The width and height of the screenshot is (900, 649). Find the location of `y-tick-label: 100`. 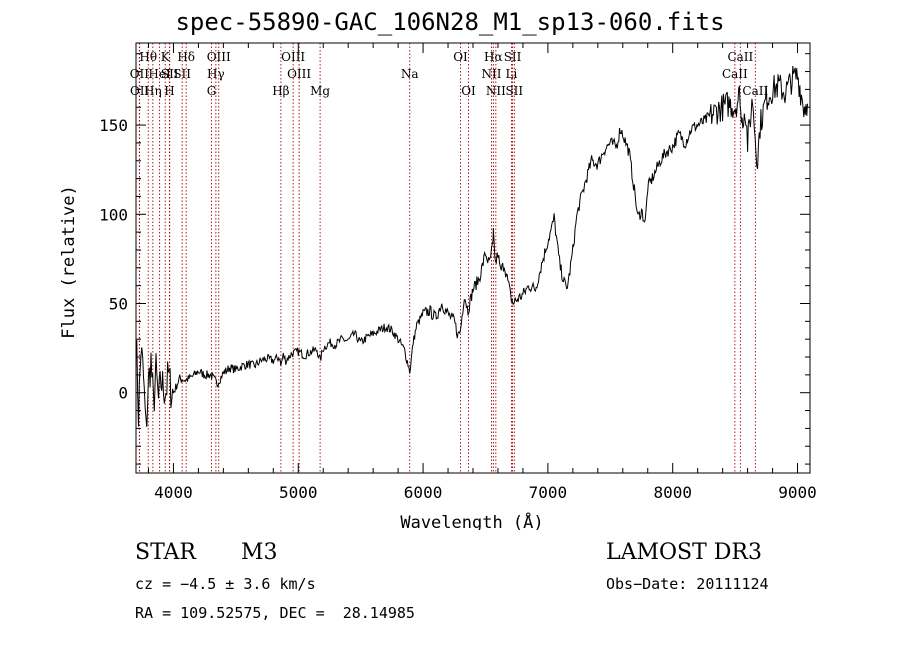

y-tick-label: 100 is located at coordinates (113, 214).